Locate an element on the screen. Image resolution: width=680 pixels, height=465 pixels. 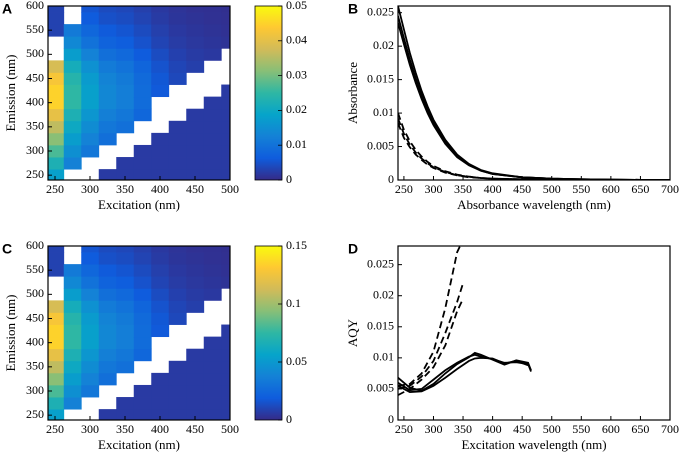
x-tick-label: 400 is located at coordinates (493, 429).